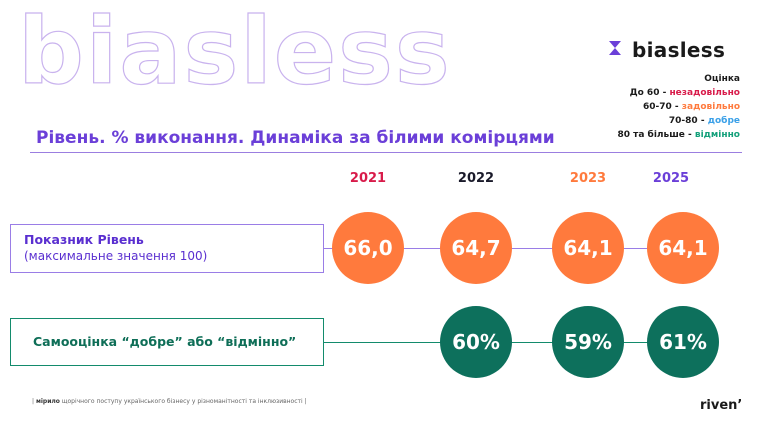 This screenshot has width=764, height=427. I want to click on value-circle-2025: 61%, so click(683, 342).